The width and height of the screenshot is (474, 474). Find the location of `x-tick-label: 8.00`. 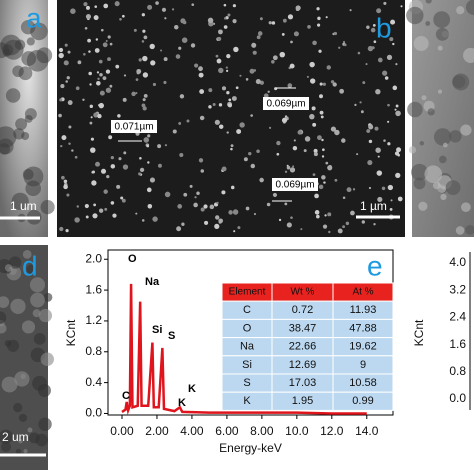

x-tick-label: 8.00 is located at coordinates (262, 431).